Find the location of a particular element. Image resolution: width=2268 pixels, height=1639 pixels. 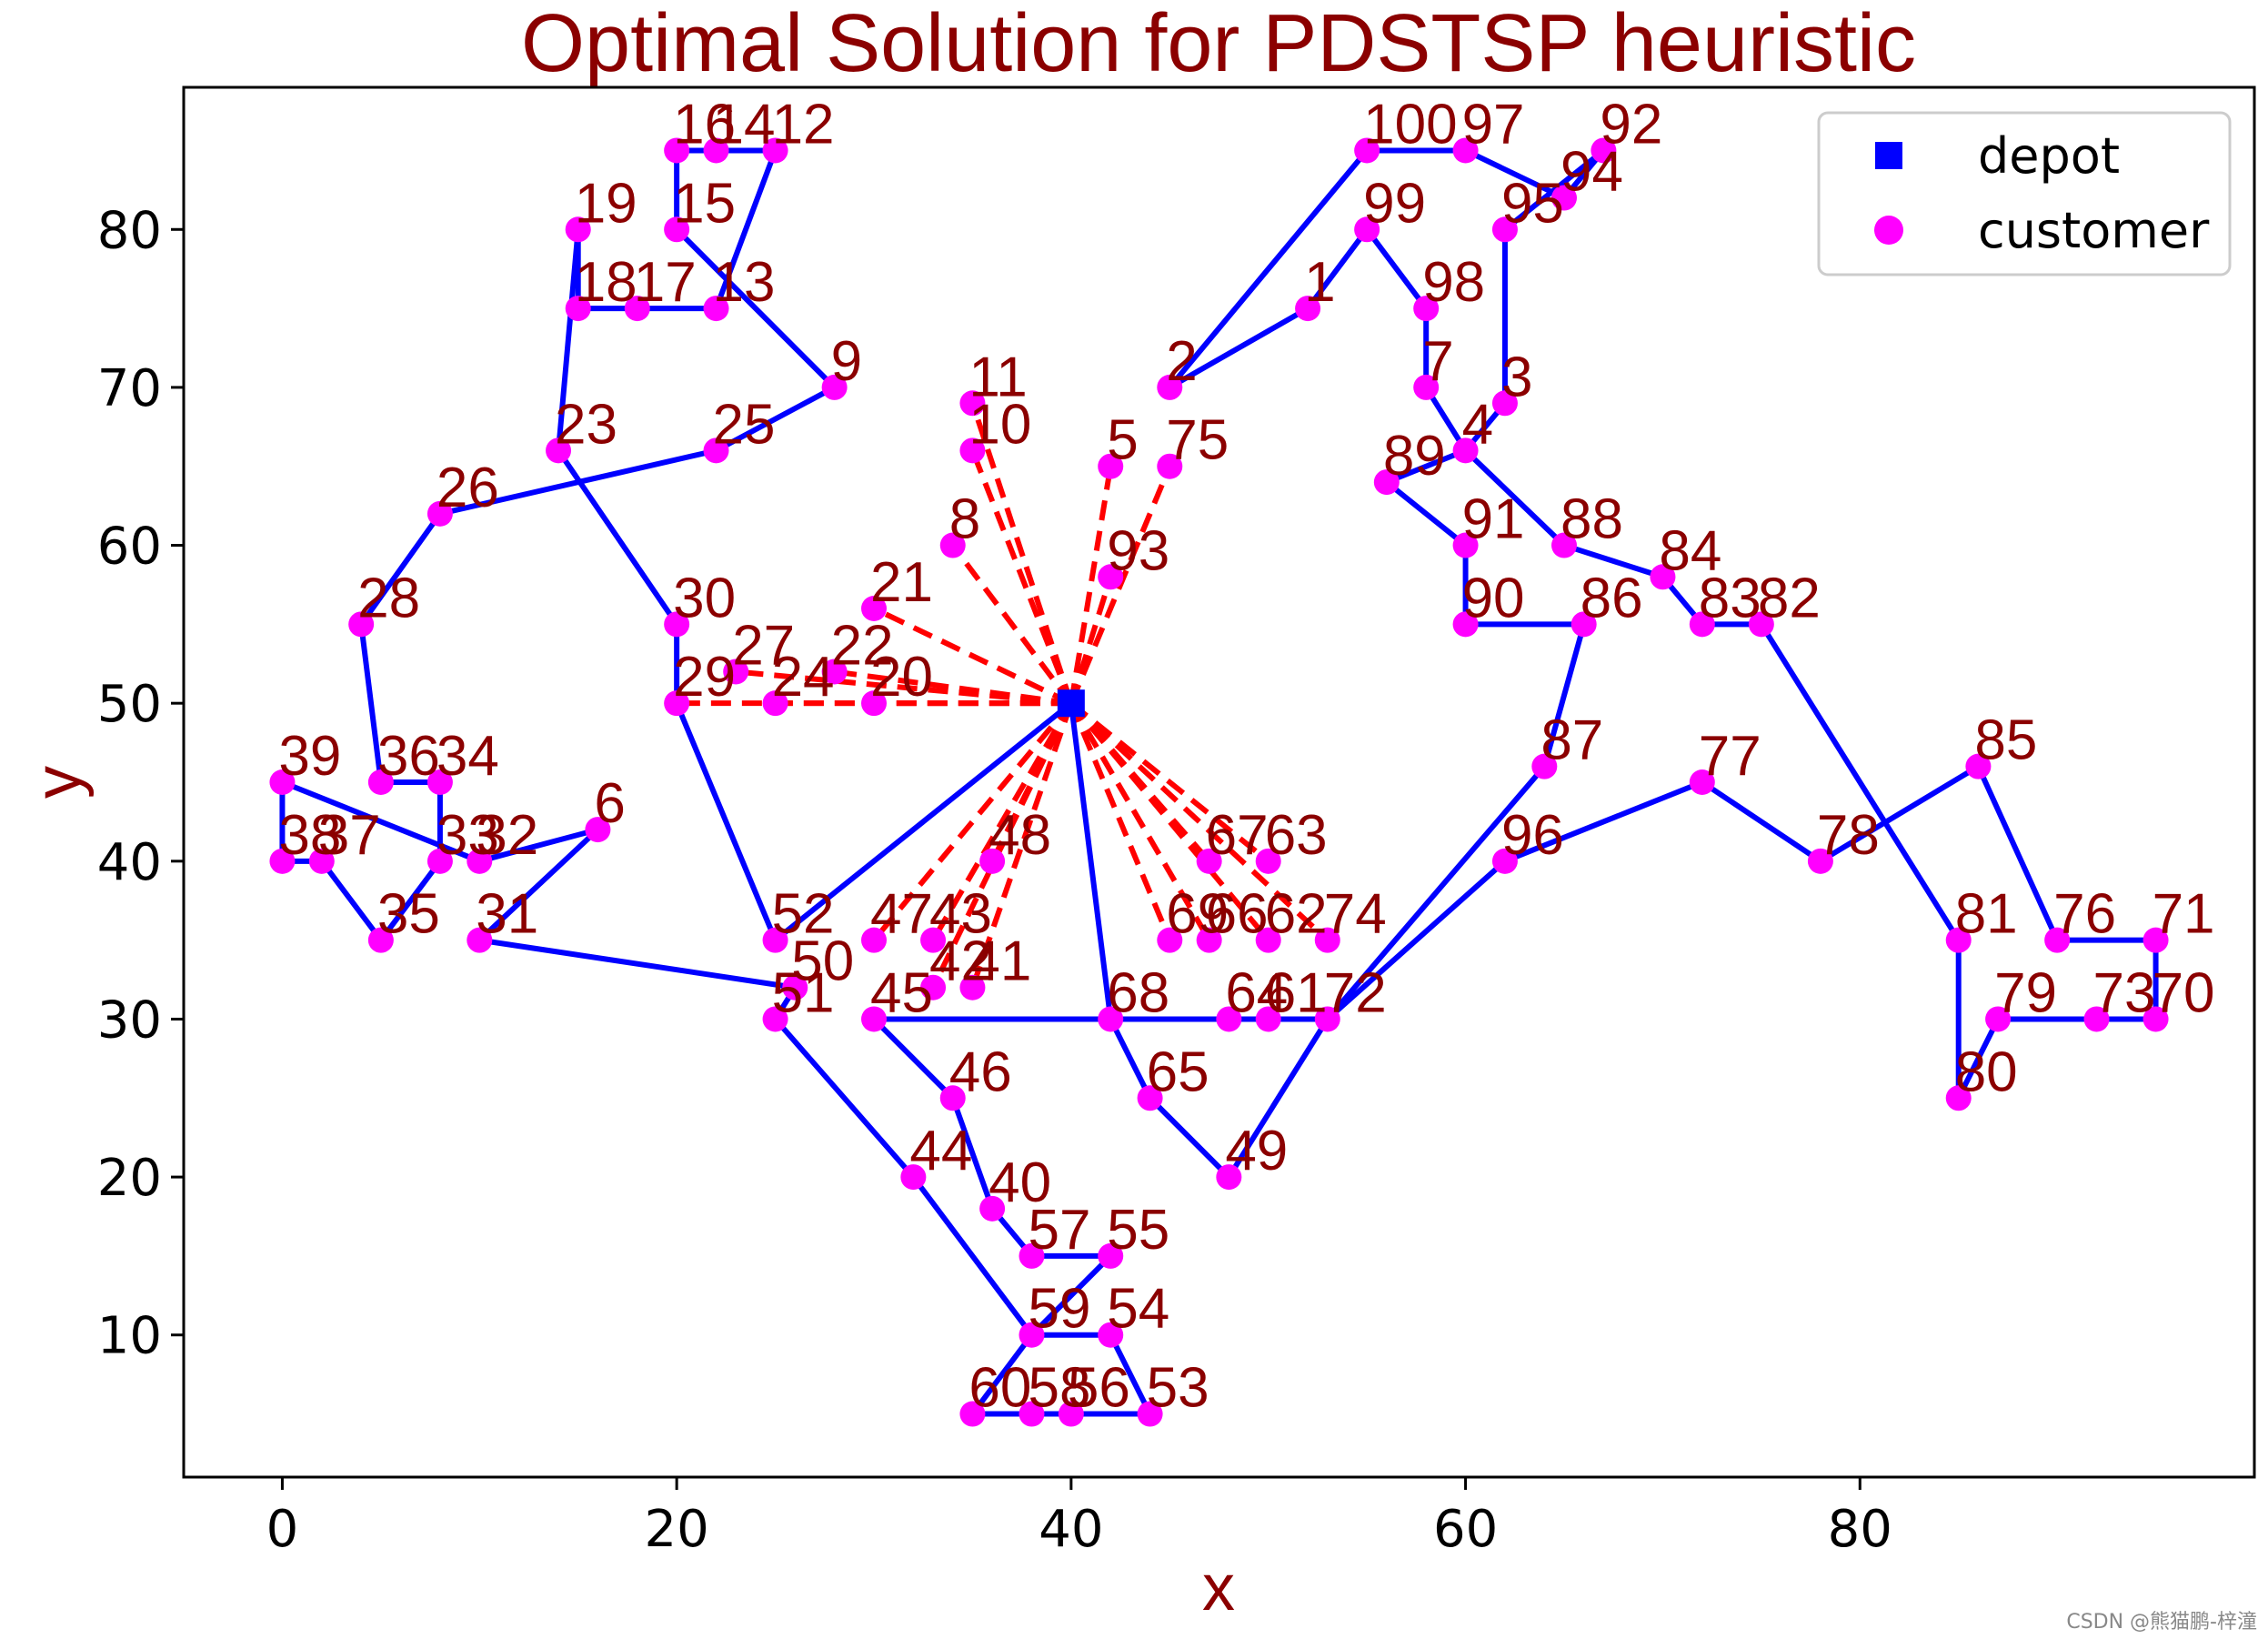

customer-label-42: 42 is located at coordinates (960, 961).